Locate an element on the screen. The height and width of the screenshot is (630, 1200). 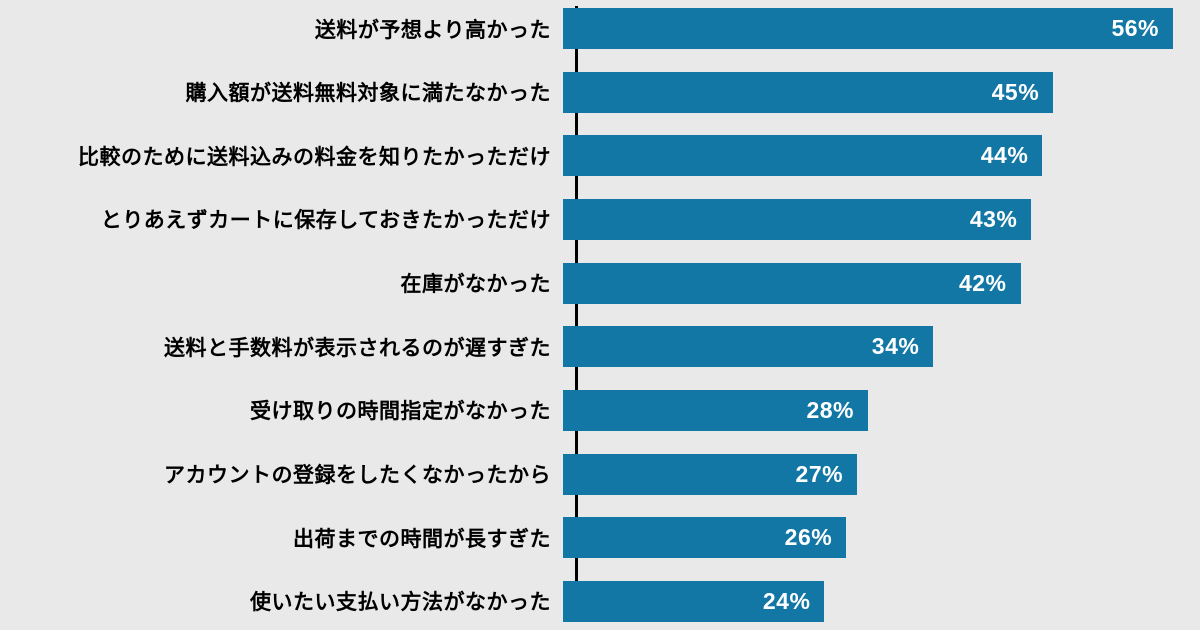
bar-cell: 44% is located at coordinates (881, 156).